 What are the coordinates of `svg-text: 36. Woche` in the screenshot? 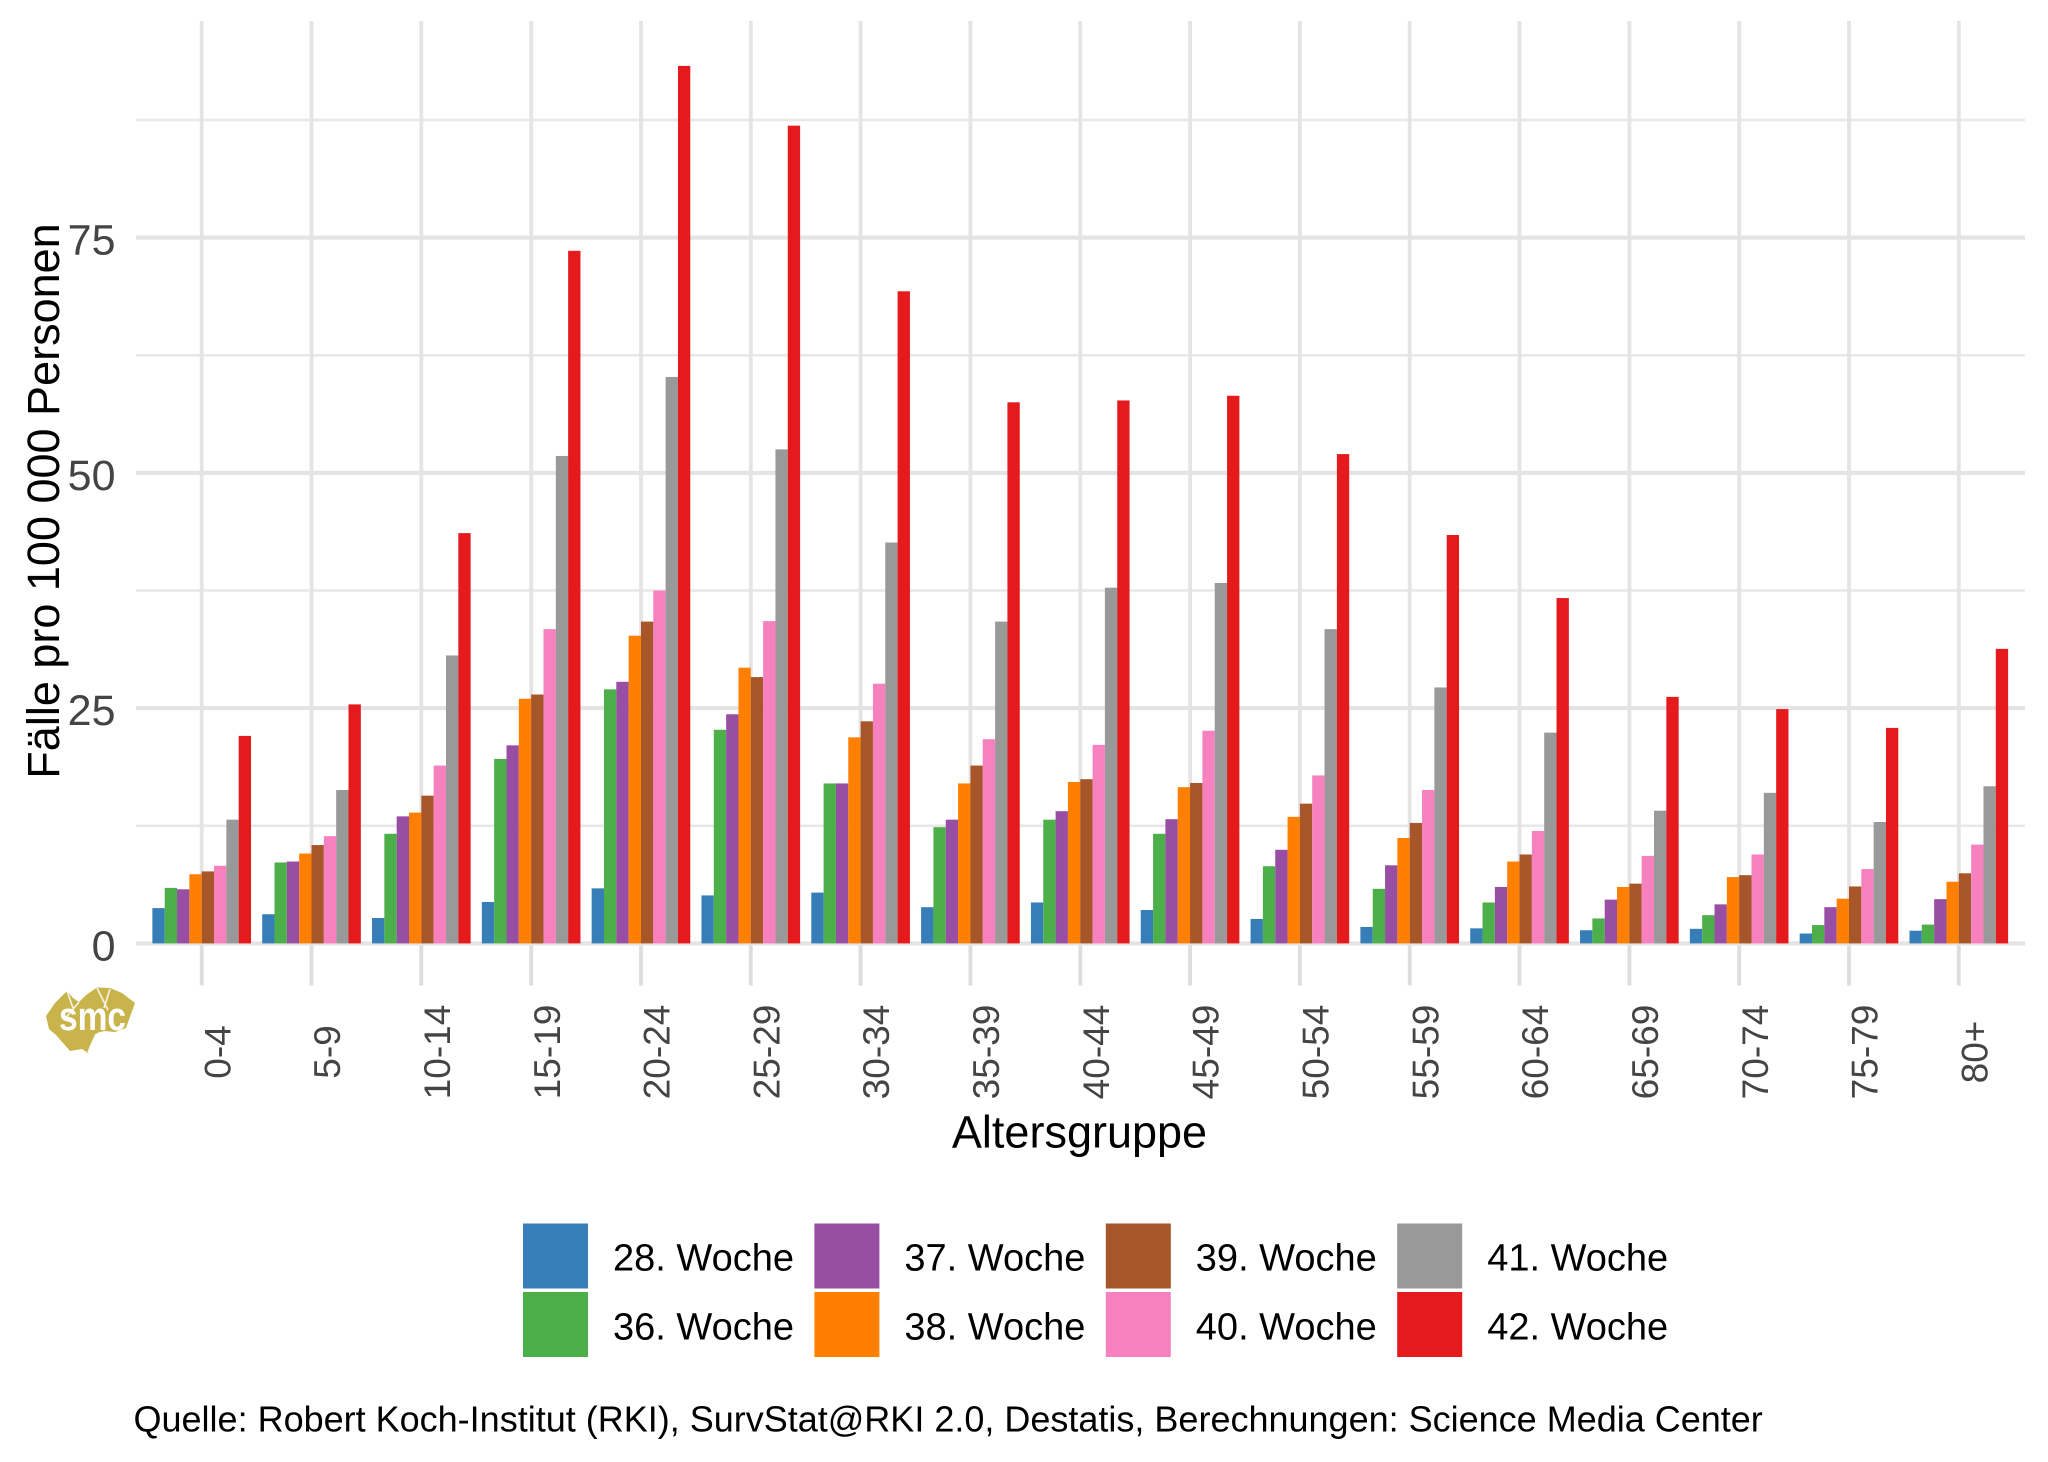 It's located at (703, 1328).